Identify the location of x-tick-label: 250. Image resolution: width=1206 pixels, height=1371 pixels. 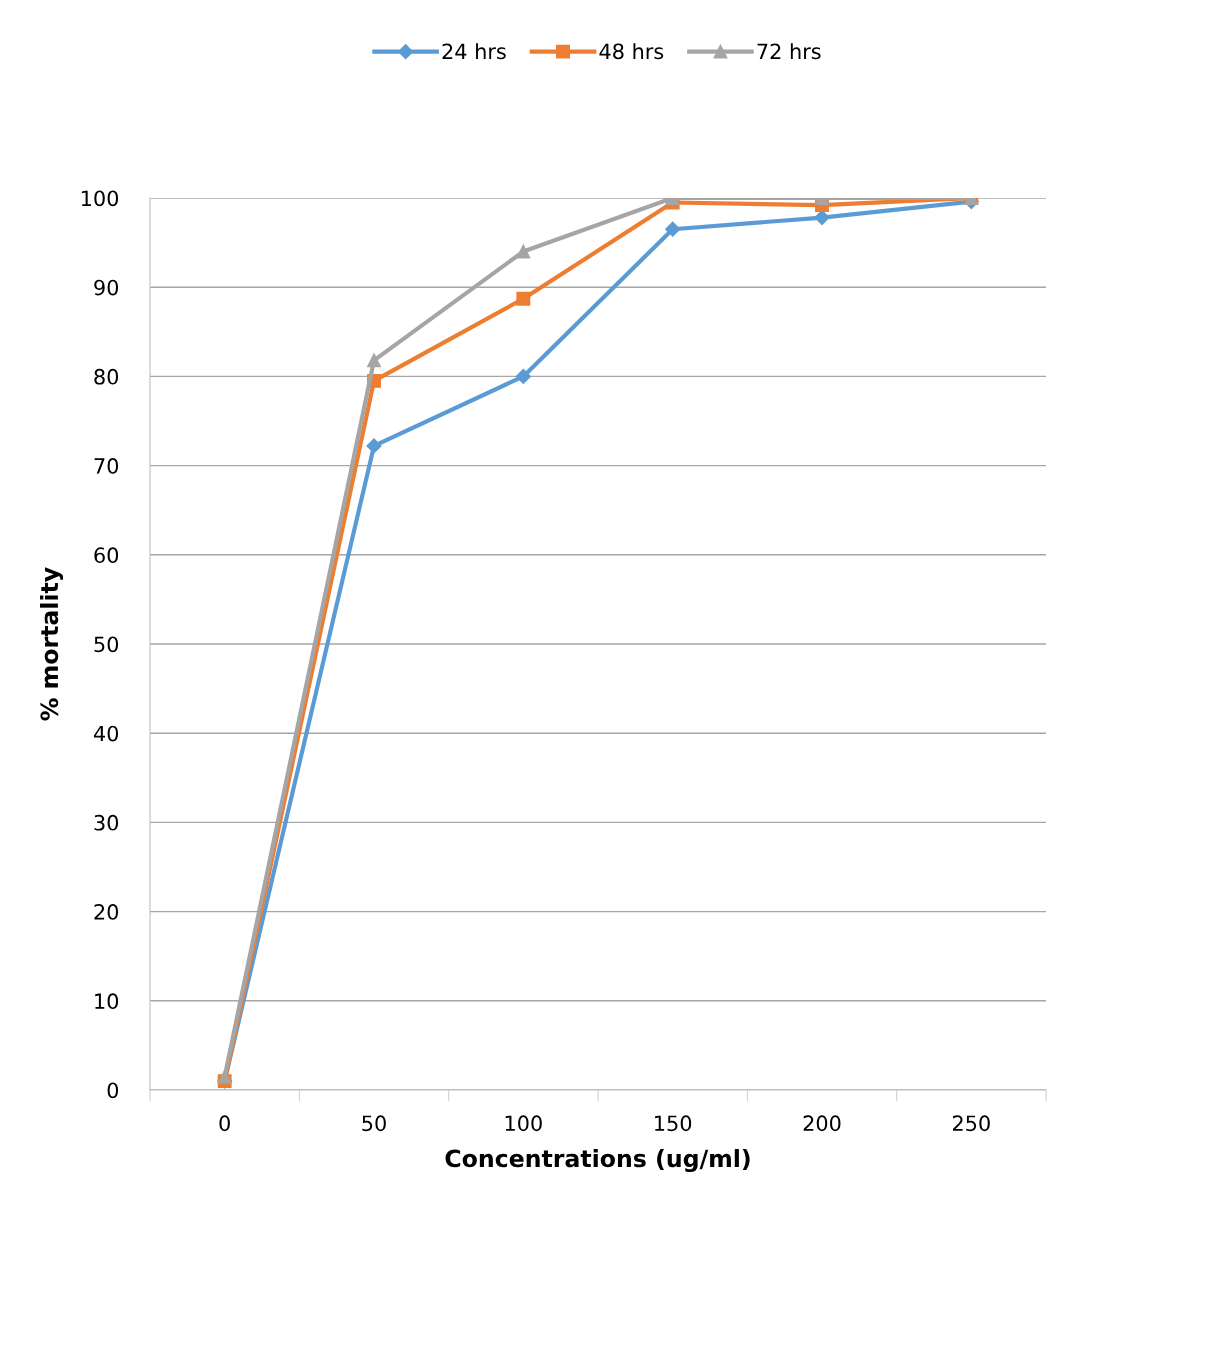
(971, 1123).